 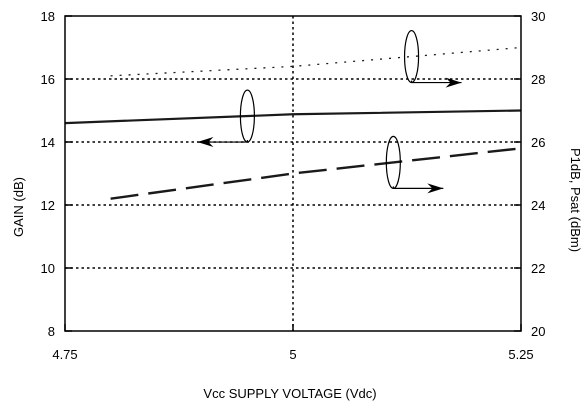 I want to click on left-tick-label: 14, so click(x=48, y=142).